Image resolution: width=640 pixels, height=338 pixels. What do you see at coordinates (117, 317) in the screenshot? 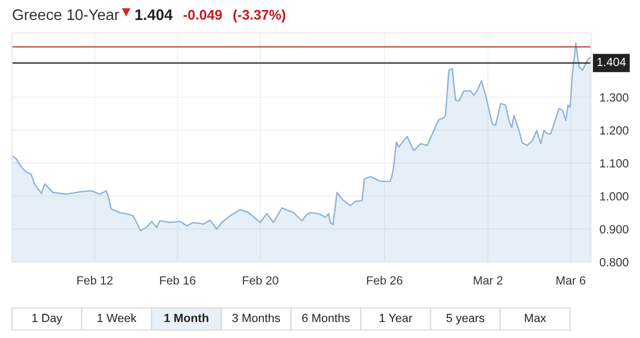
I see `text: 1 Week` at bounding box center [117, 317].